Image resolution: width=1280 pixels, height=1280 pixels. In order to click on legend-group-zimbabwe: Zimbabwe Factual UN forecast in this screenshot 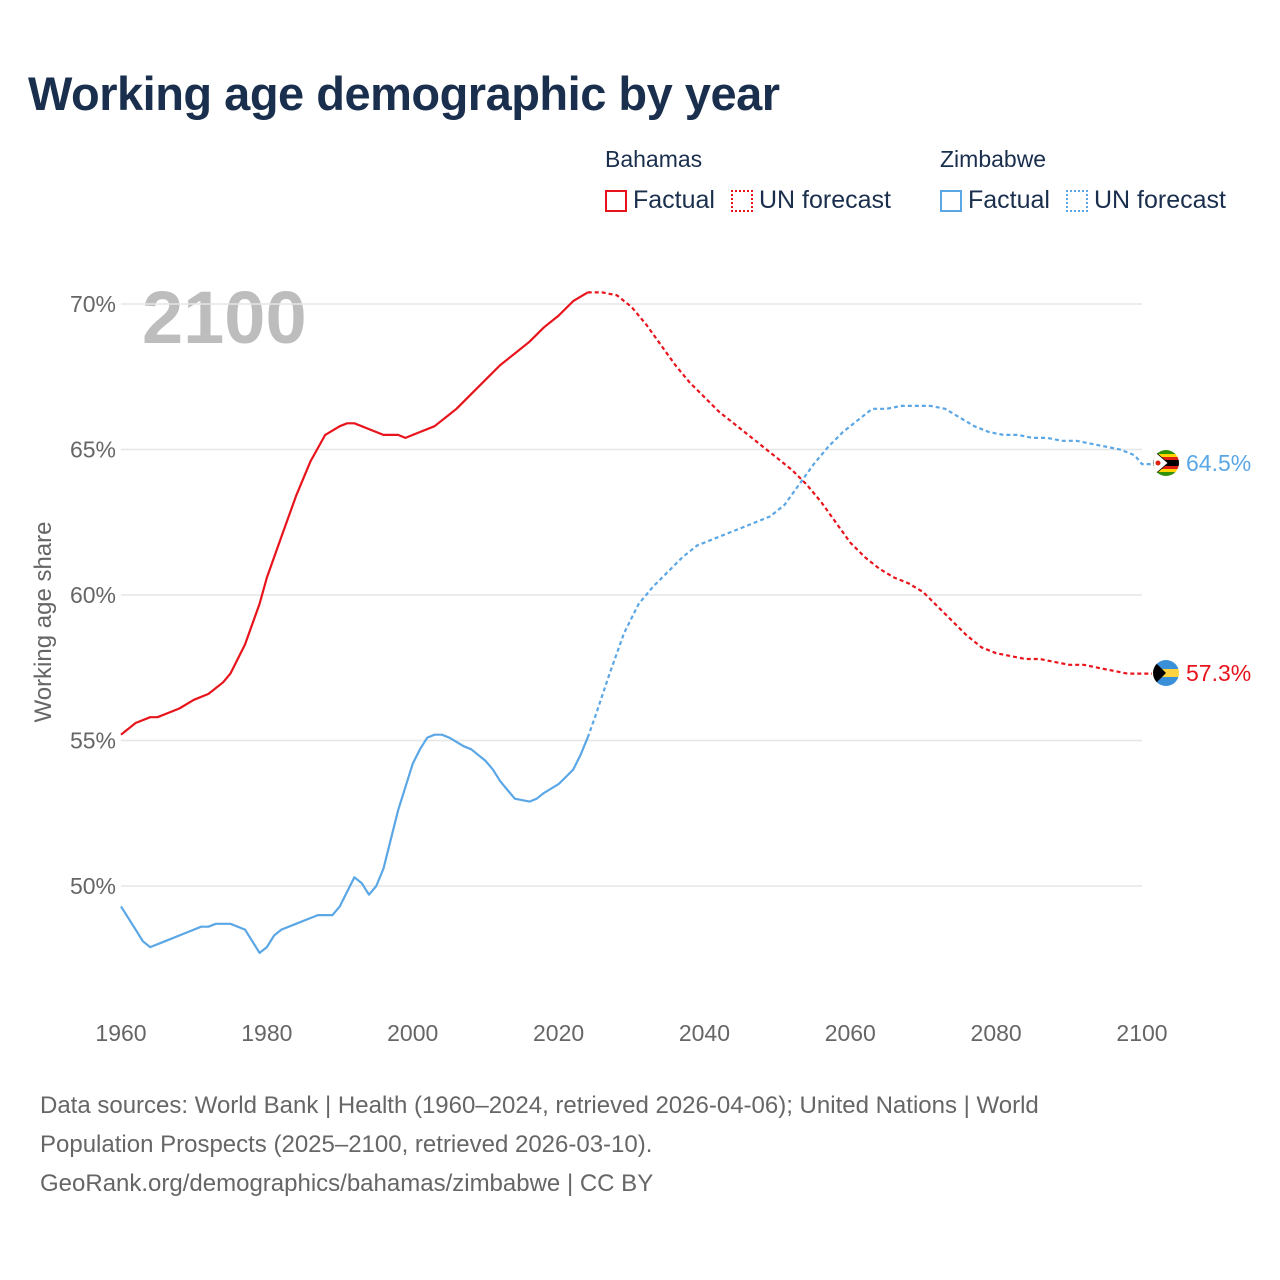, I will do `click(1091, 180)`.